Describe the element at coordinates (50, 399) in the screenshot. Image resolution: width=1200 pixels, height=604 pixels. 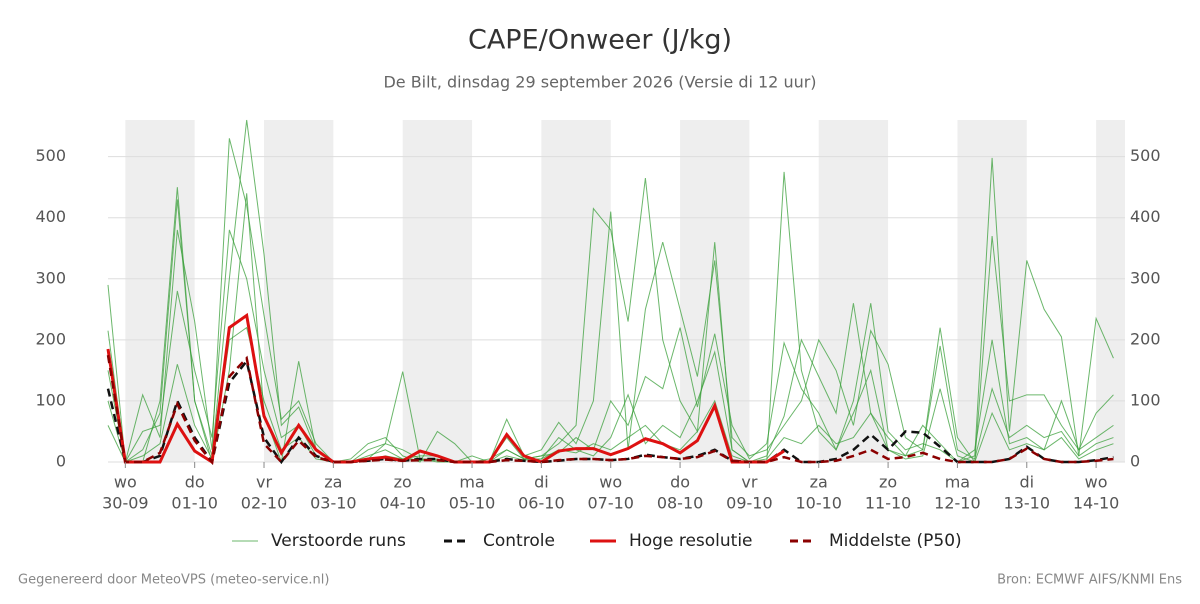
I see `y-tick-label: 100` at that location.